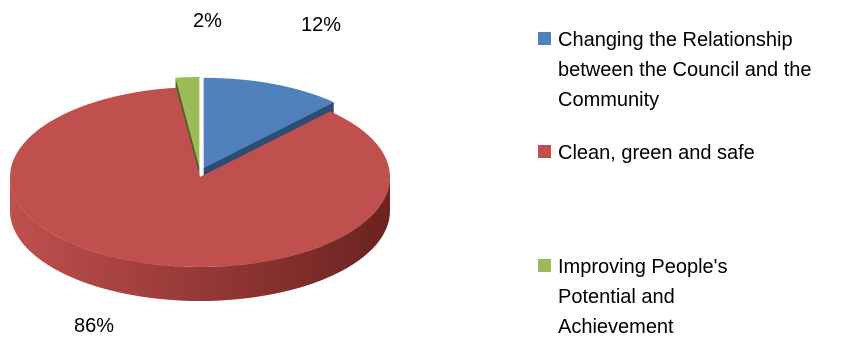 This screenshot has width=842, height=342. What do you see at coordinates (656, 153) in the screenshot?
I see `legend-label: Clean, green and safe` at bounding box center [656, 153].